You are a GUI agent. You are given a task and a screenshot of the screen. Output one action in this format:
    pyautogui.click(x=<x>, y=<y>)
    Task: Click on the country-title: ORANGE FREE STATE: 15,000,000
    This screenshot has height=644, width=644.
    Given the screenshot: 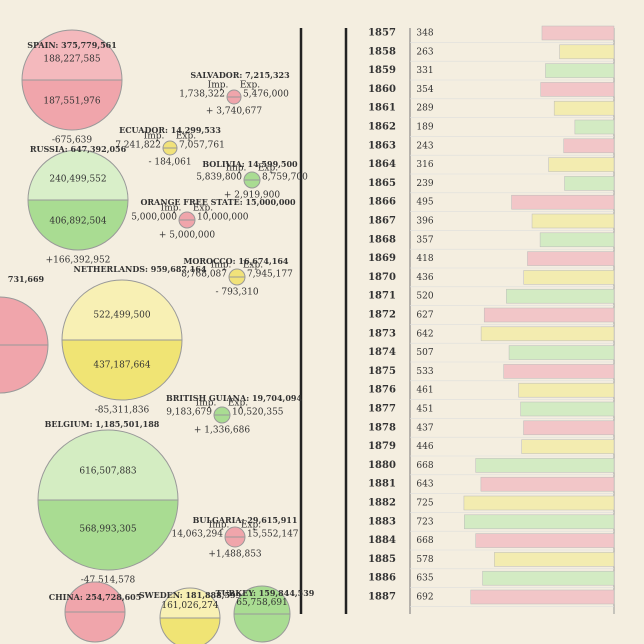 What is the action you would take?
    pyautogui.click(x=218, y=202)
    